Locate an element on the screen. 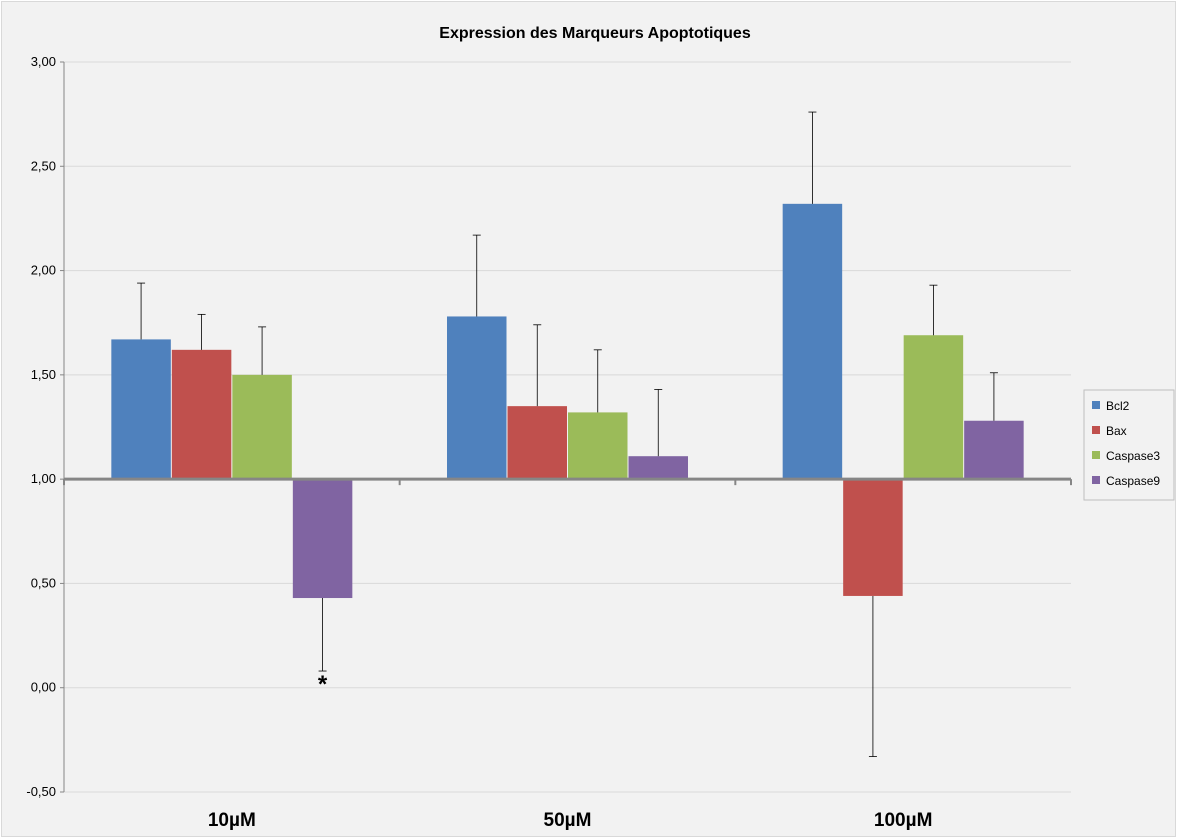  legend-label-bax: Bax is located at coordinates (1116, 431).